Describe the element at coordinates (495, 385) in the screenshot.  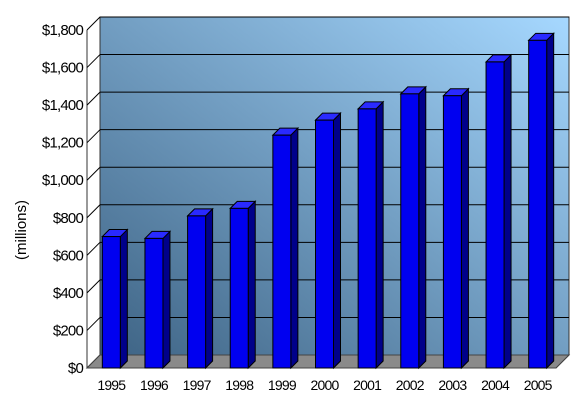
I see `x-tick-label: 2004` at that location.